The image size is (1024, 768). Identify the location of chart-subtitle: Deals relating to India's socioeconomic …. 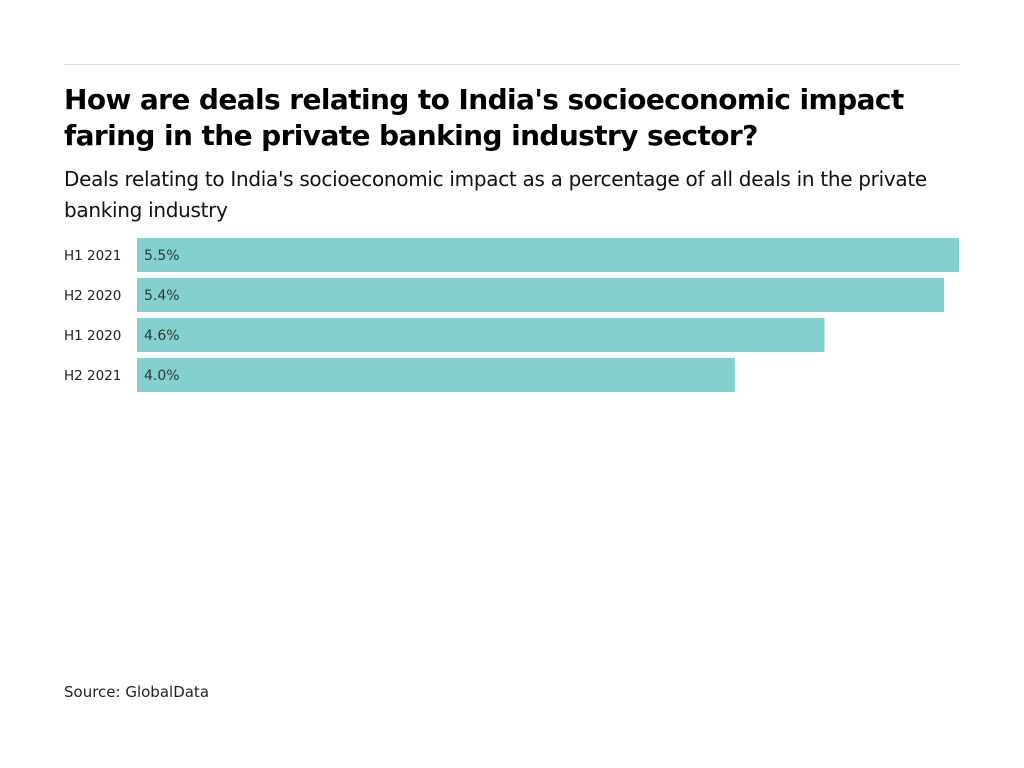
(495, 194).